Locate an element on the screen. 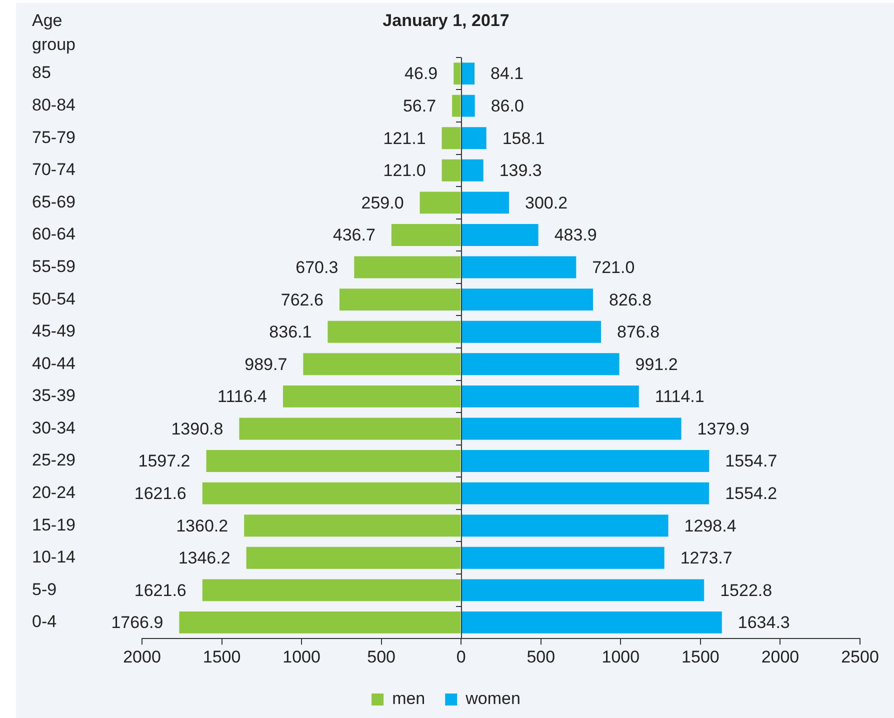 This screenshot has width=894, height=718. y-tick-label: 35-39 is located at coordinates (54, 396).